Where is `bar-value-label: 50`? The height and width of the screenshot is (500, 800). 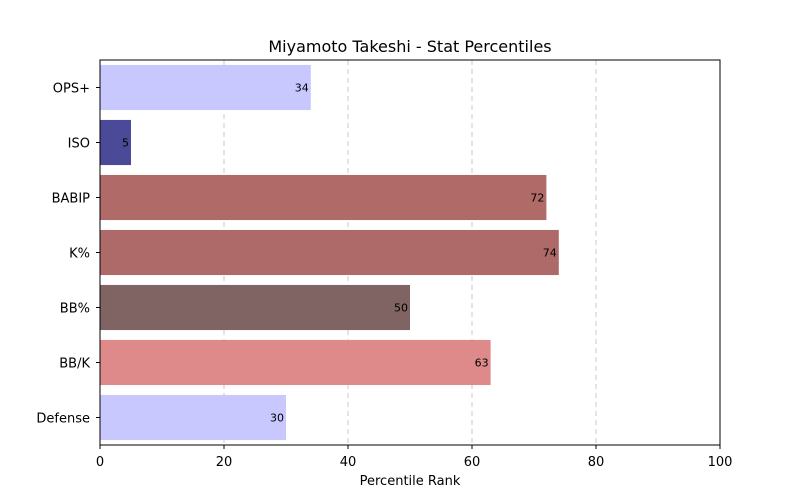 bar-value-label: 50 is located at coordinates (401, 308).